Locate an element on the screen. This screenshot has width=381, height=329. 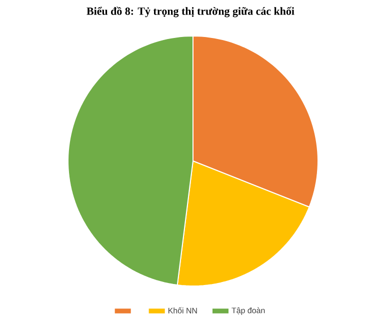
chart-title: Biểu đồ 8: Tỷ trọng thị trường giữa các khối is located at coordinates (190, 12).